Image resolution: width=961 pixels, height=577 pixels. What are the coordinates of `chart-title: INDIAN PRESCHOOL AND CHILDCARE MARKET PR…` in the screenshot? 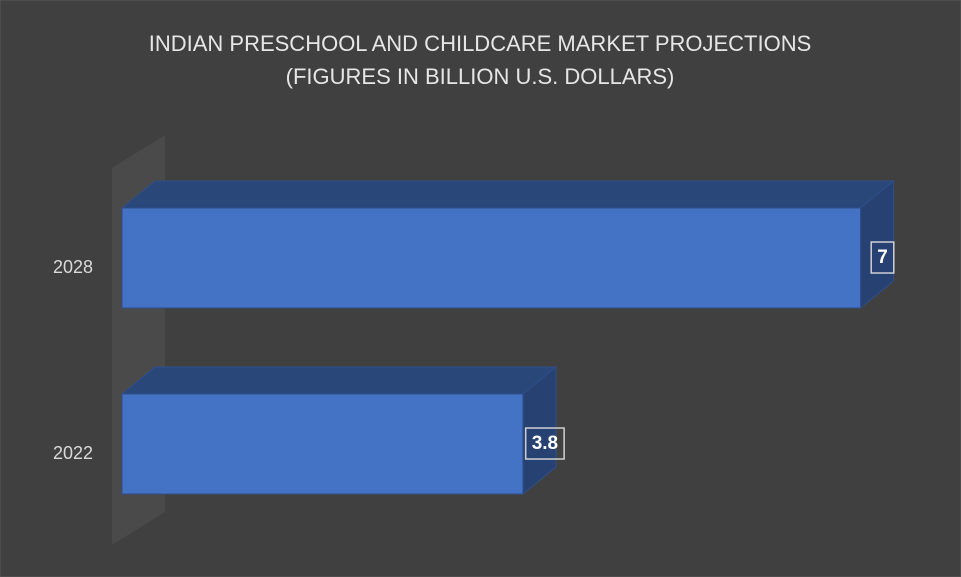 It's located at (480, 43).